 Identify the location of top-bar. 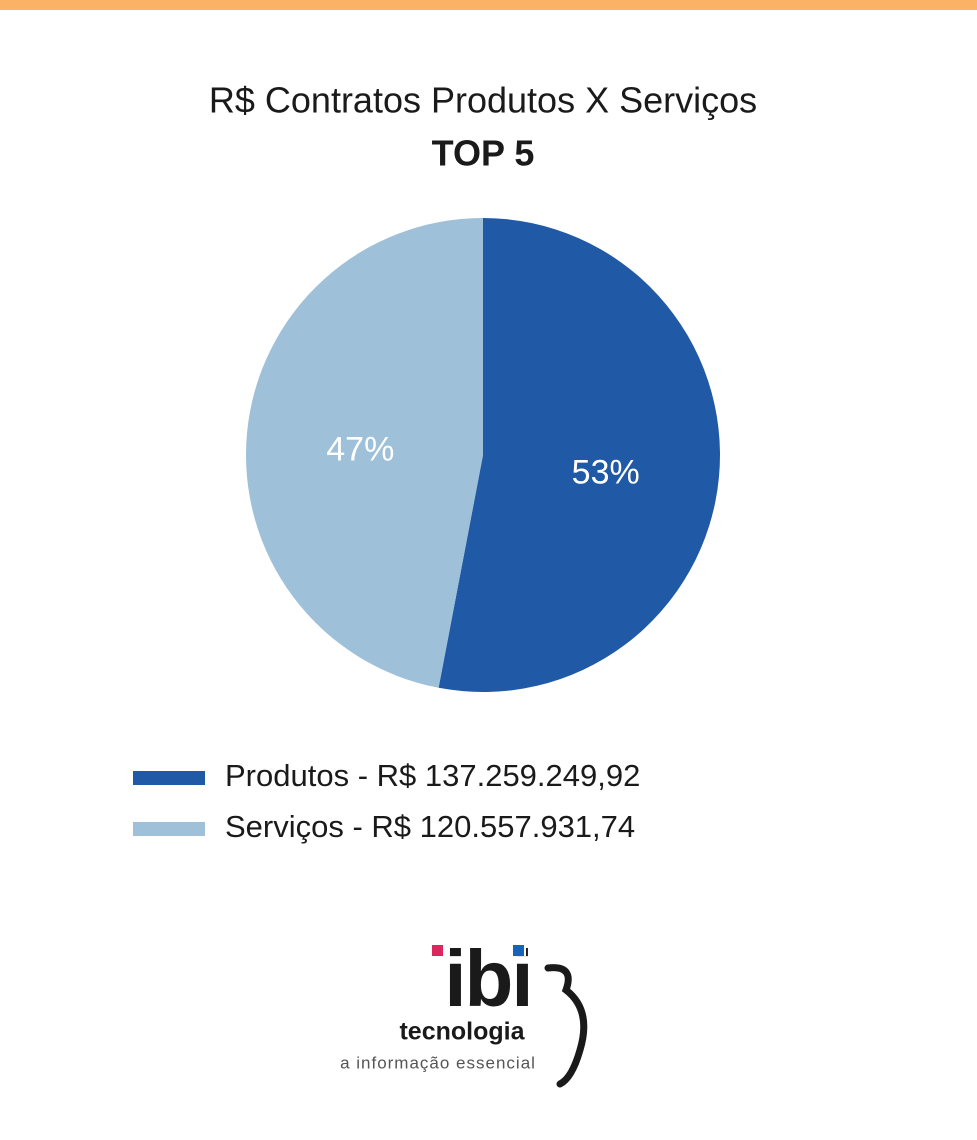
(488, 5).